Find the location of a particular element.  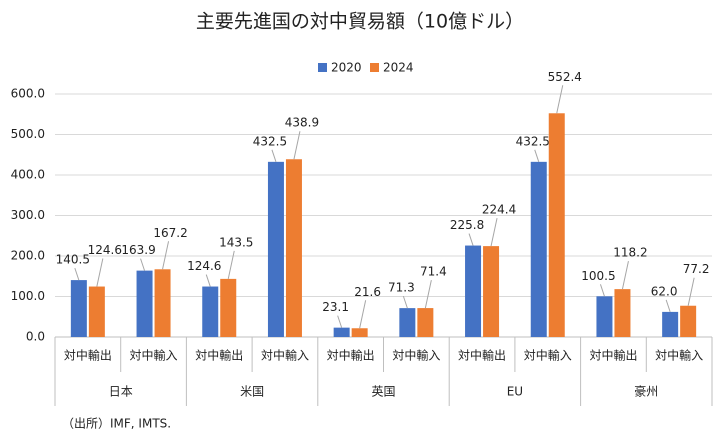

y-tick-label: 600.0 is located at coordinates (28, 94).